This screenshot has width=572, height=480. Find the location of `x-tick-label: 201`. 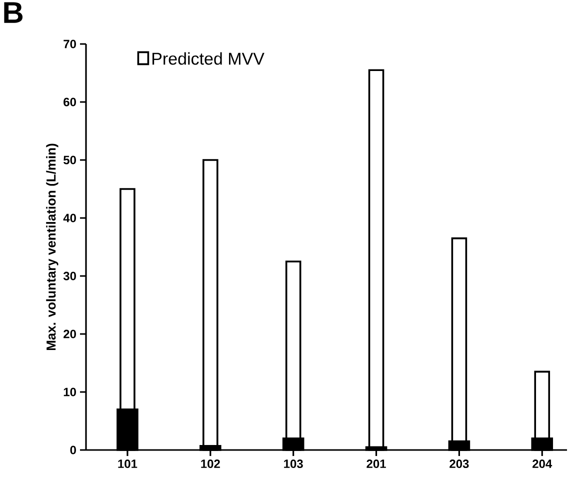

x-tick-label: 201 is located at coordinates (376, 464).